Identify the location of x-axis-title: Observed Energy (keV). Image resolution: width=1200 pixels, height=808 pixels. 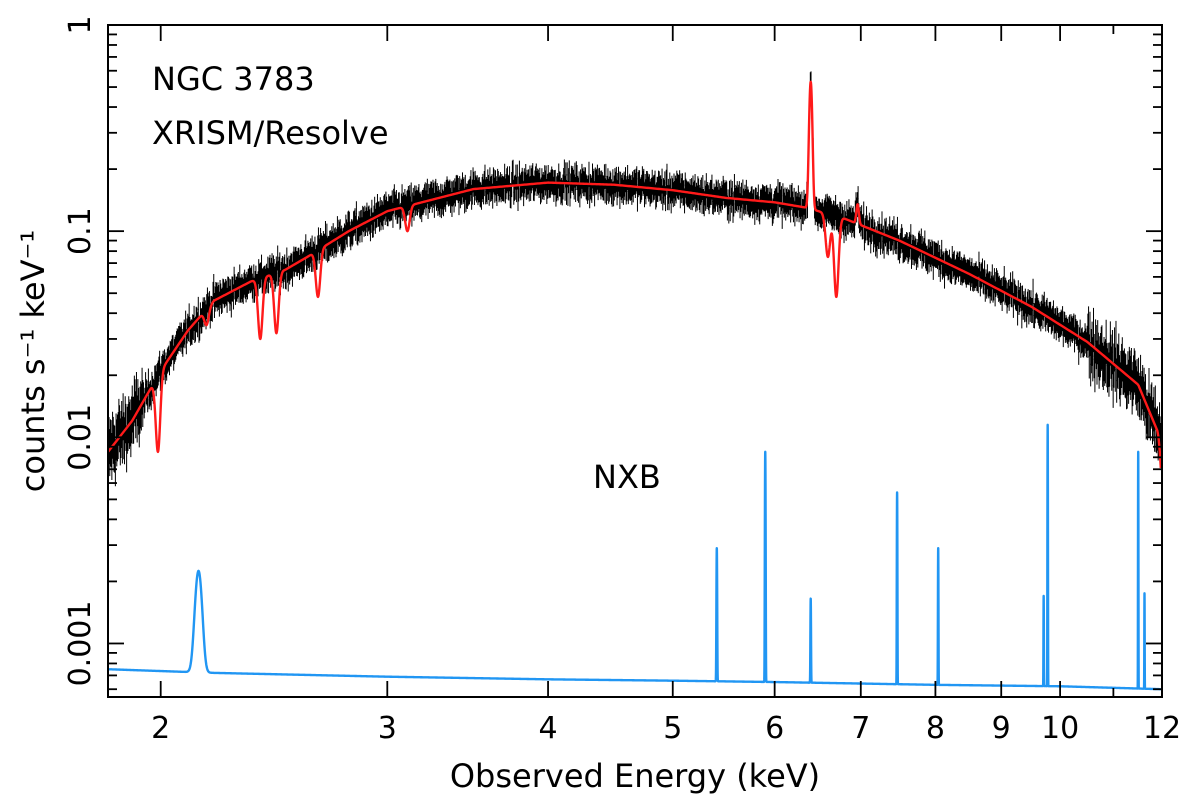
(635, 776).